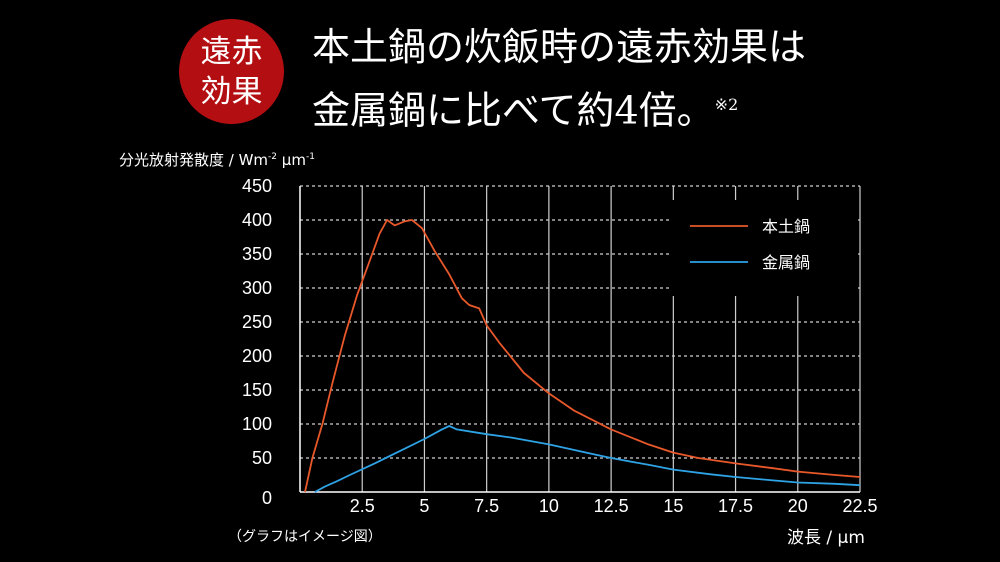 The height and width of the screenshot is (562, 1000). What do you see at coordinates (257, 322) in the screenshot?
I see `y-tick-label: 250` at bounding box center [257, 322].